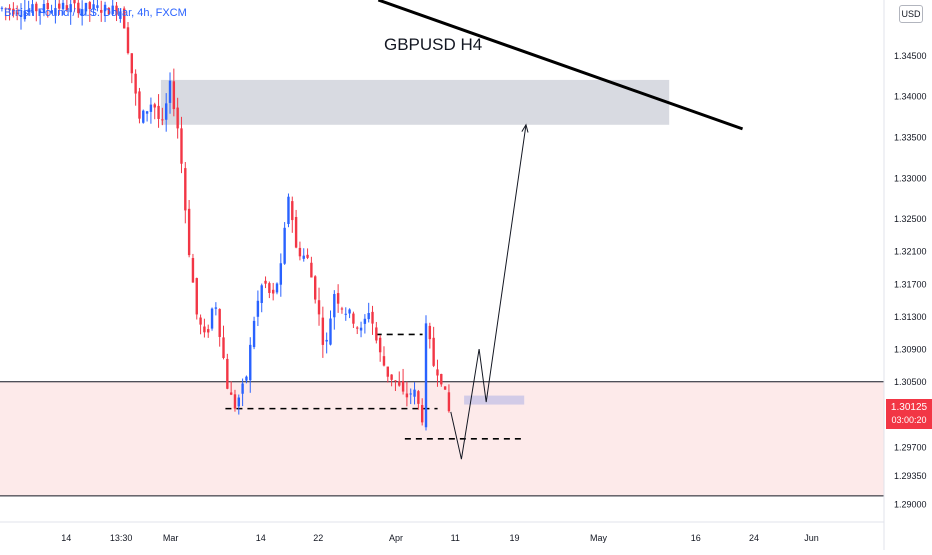 The width and height of the screenshot is (932, 555). I want to click on y-tick-label: 1.32500, so click(910, 219).